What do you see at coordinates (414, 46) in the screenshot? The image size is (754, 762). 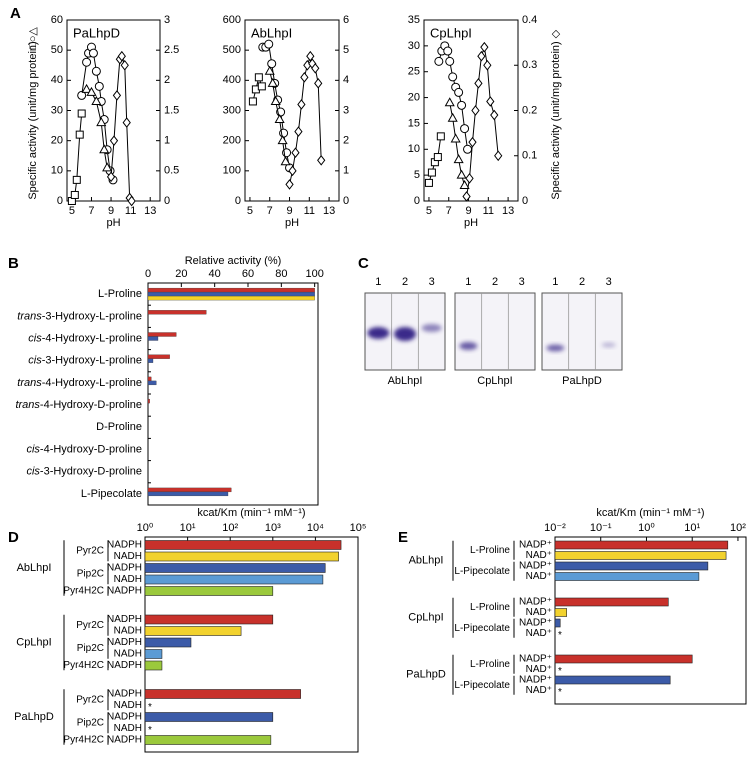 I see `y-tick-label: 30` at bounding box center [414, 46].